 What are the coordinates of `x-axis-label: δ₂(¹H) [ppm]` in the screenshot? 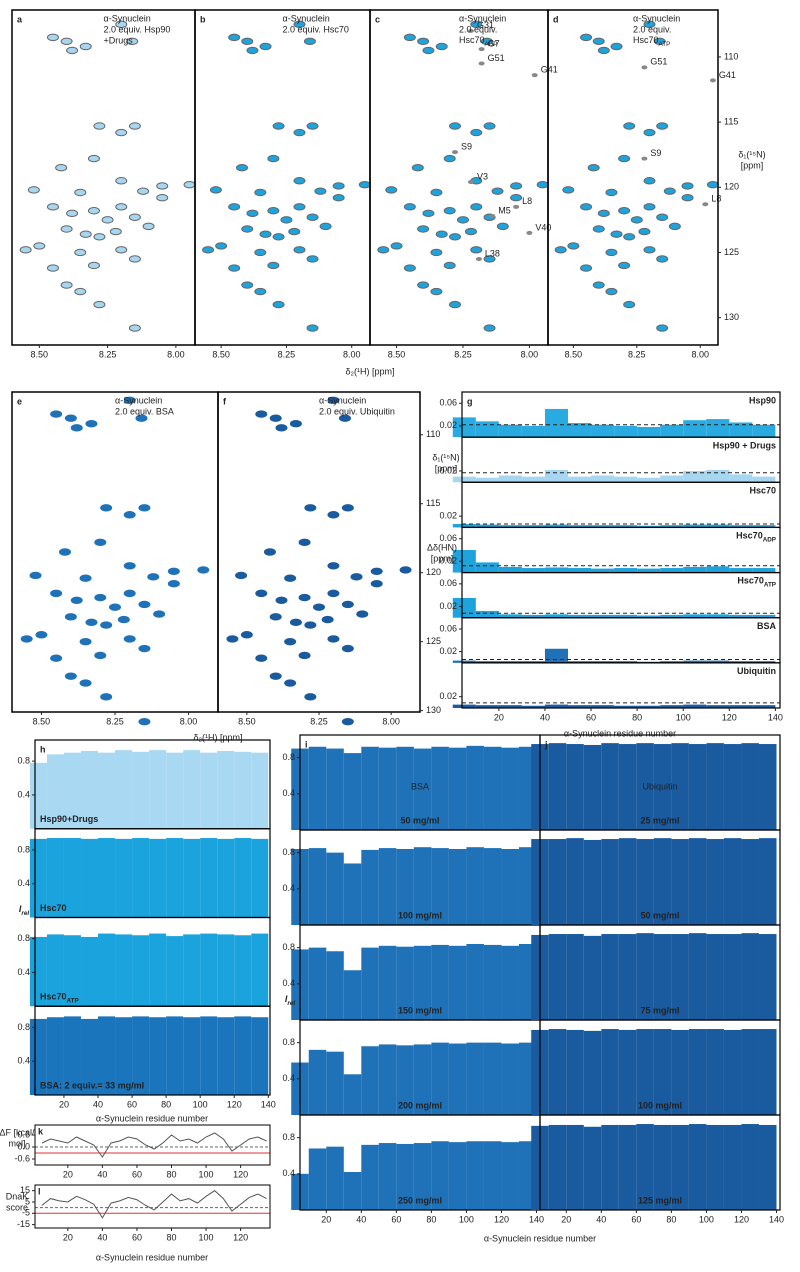 It's located at (369, 371).